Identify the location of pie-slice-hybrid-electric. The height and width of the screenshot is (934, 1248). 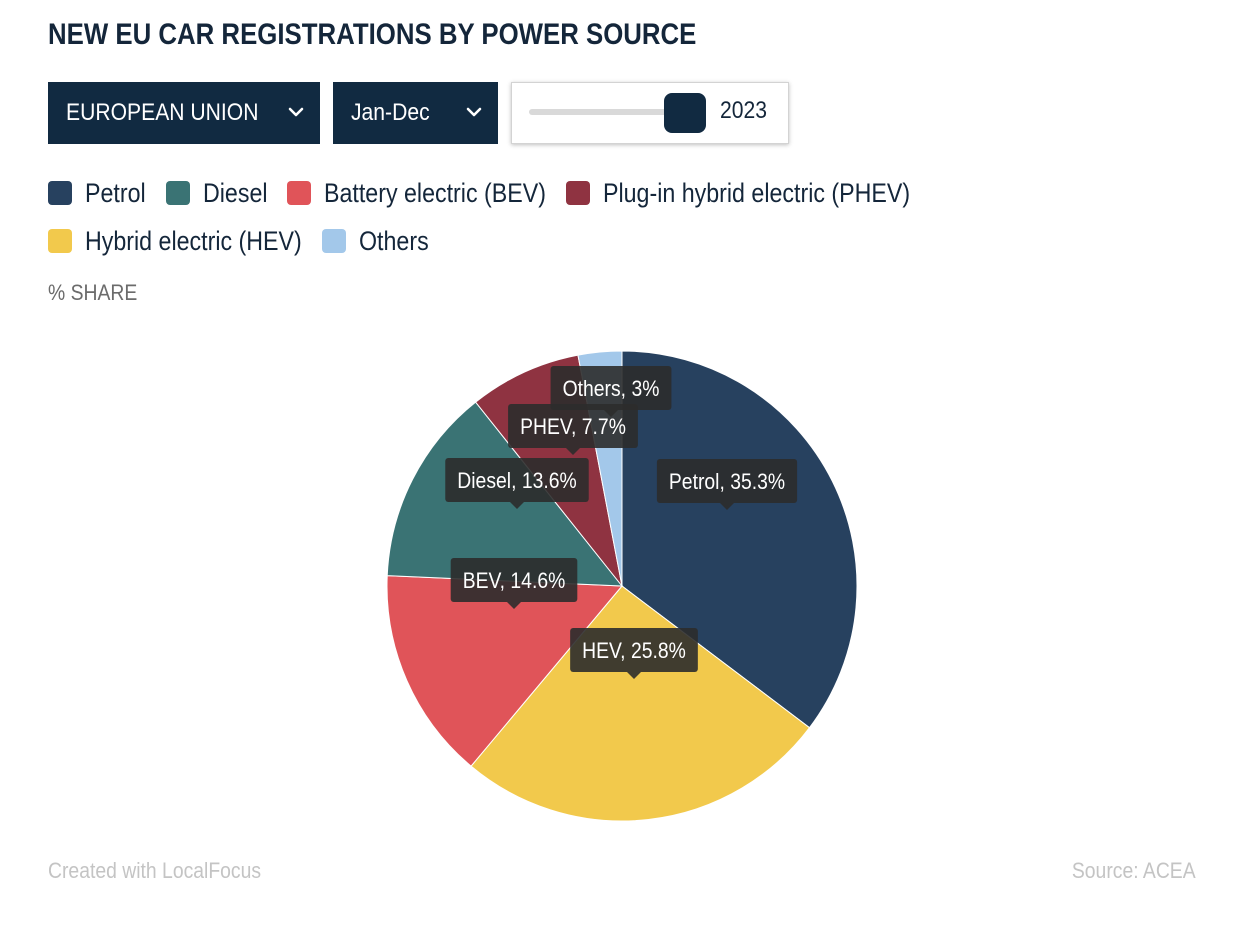
(640, 703).